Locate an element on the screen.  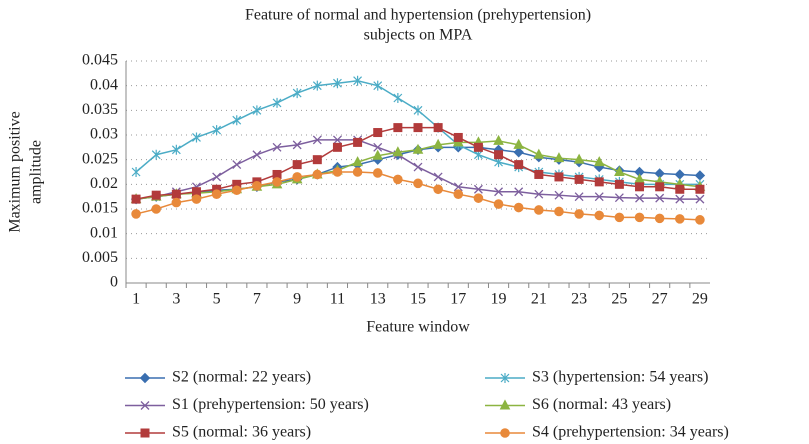
y-tick-label: 0.045 is located at coordinates (100, 60).